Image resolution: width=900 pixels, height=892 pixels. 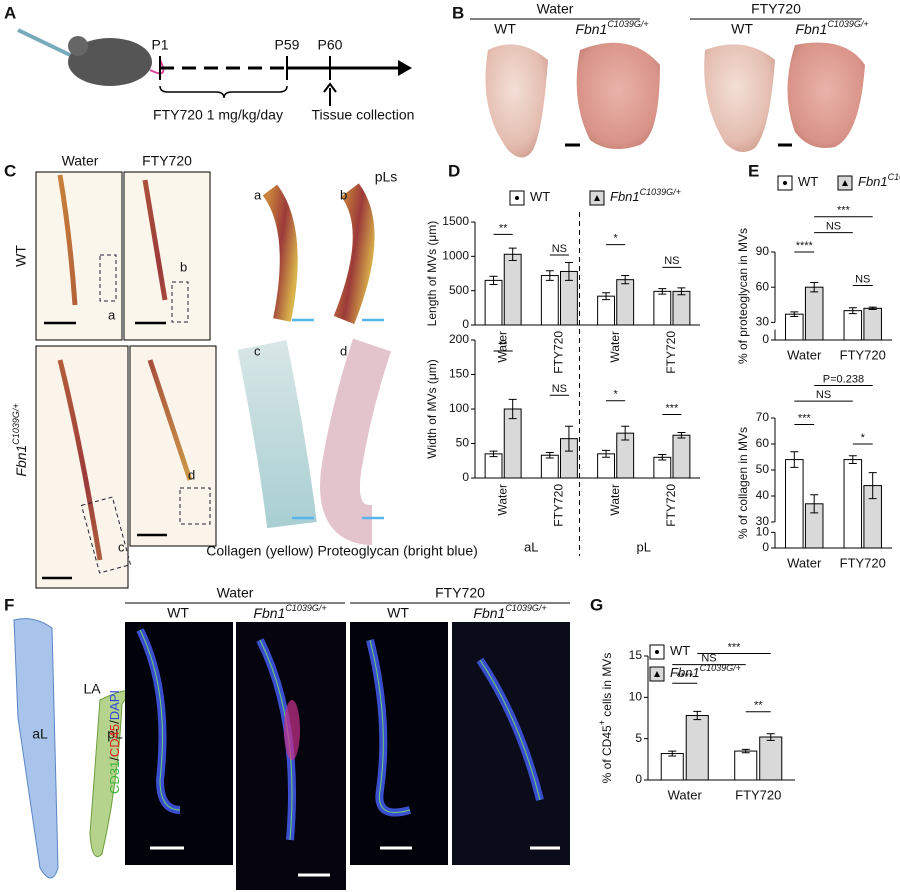 What do you see at coordinates (218, 115) in the screenshot?
I see `treatment-label: FTY720 1 mg/kg/day` at bounding box center [218, 115].